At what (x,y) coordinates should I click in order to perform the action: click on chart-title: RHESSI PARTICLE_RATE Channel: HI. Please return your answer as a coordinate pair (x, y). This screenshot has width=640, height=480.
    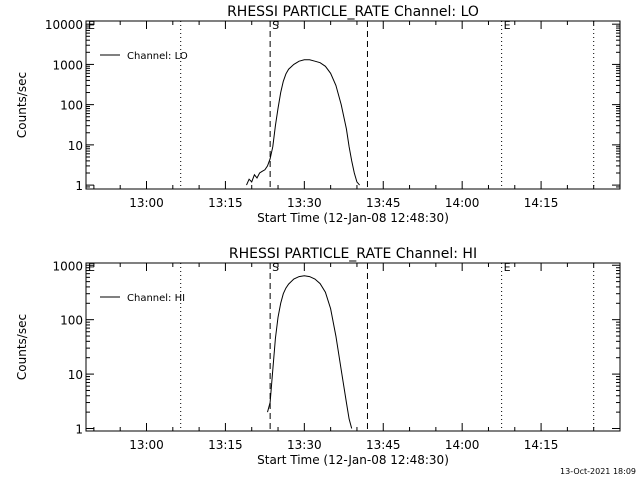
    Looking at the image, I should click on (353, 254).